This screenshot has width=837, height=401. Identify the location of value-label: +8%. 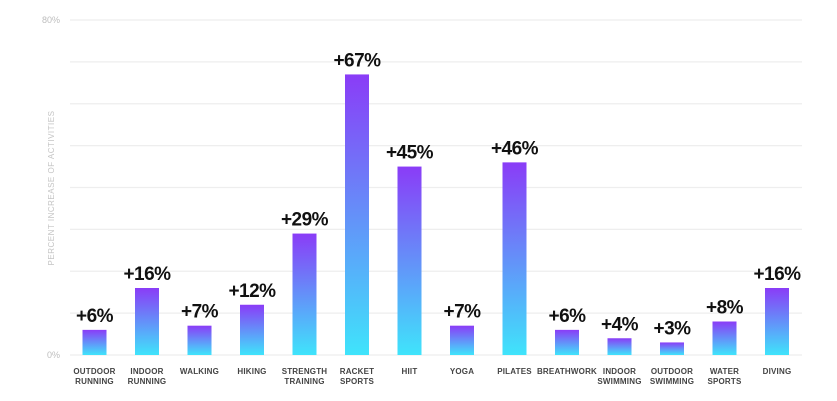
(725, 308).